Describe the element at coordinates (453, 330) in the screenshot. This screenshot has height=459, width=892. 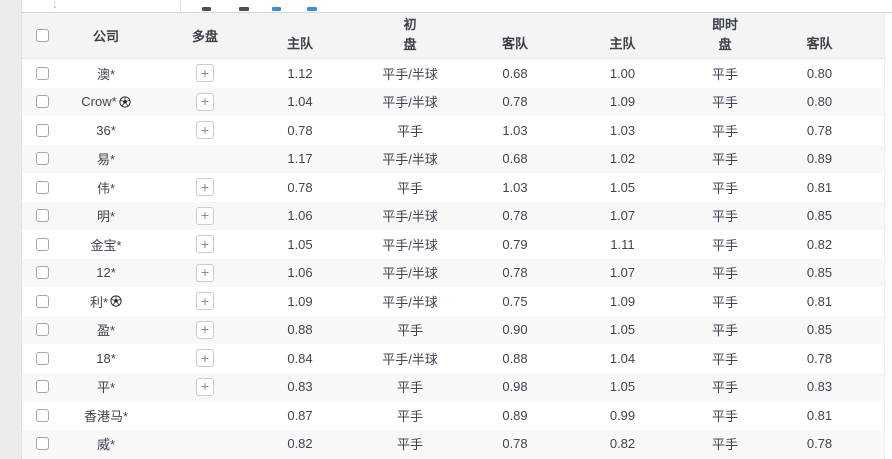
I see `odds-table-row: 盈* + 0.88 平手 0.90 1.05 平手 0.85` at that location.